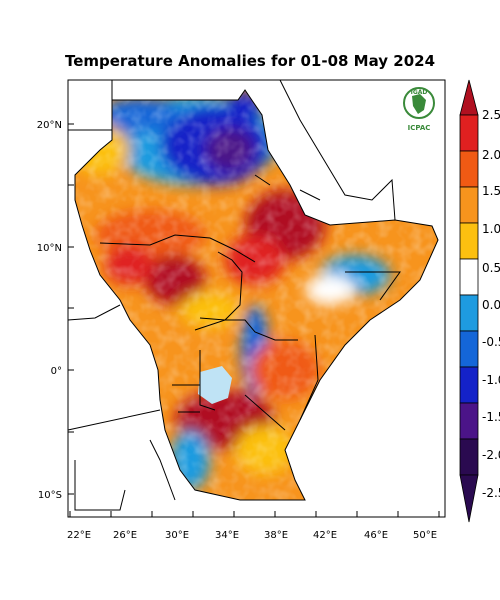  Describe the element at coordinates (491, 229) in the screenshot. I see `colorbar-label: 1.0` at that location.